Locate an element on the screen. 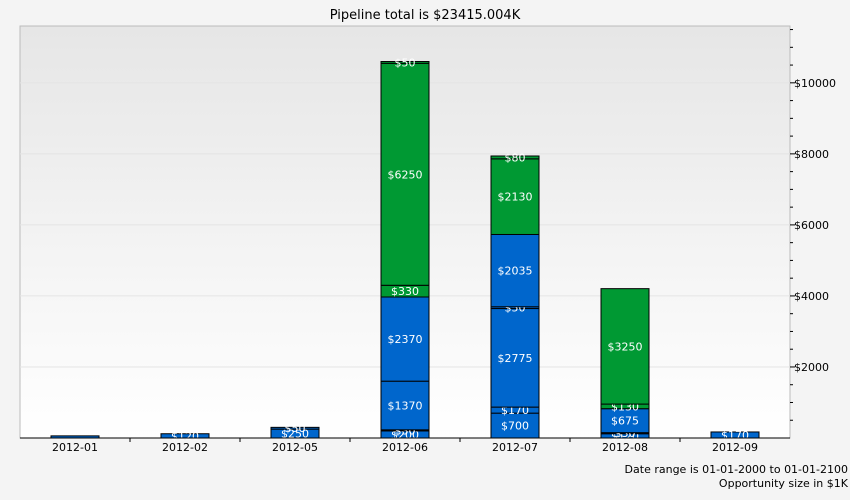 This screenshot has height=500, width=850. segment-value-label: $170 is located at coordinates (735, 435).